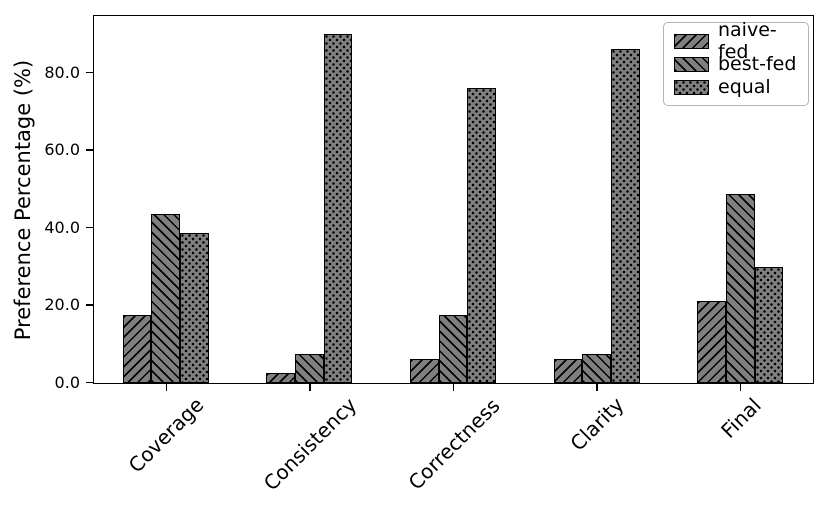 This screenshot has width=830, height=519. What do you see at coordinates (194, 307) in the screenshot?
I see `bar-equal-coverage` at bounding box center [194, 307].